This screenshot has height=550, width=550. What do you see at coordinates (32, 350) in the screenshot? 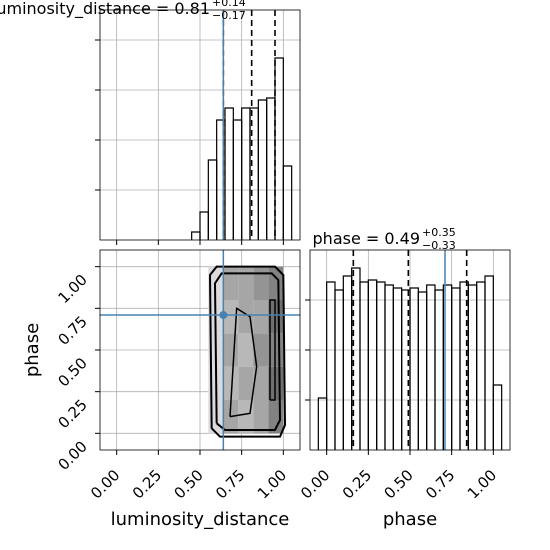
I see `y-axis-label: phase` at bounding box center [32, 350].